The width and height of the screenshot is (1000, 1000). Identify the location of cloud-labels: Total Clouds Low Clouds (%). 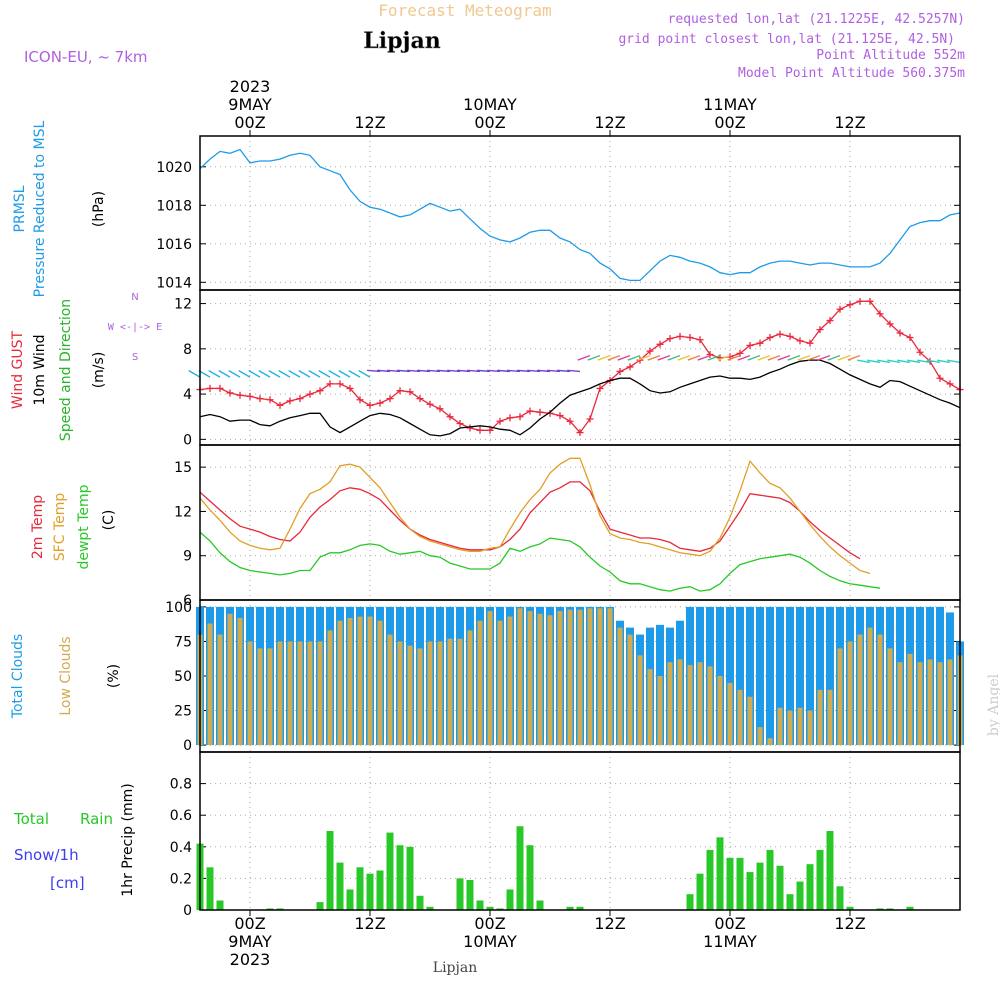
(66, 676).